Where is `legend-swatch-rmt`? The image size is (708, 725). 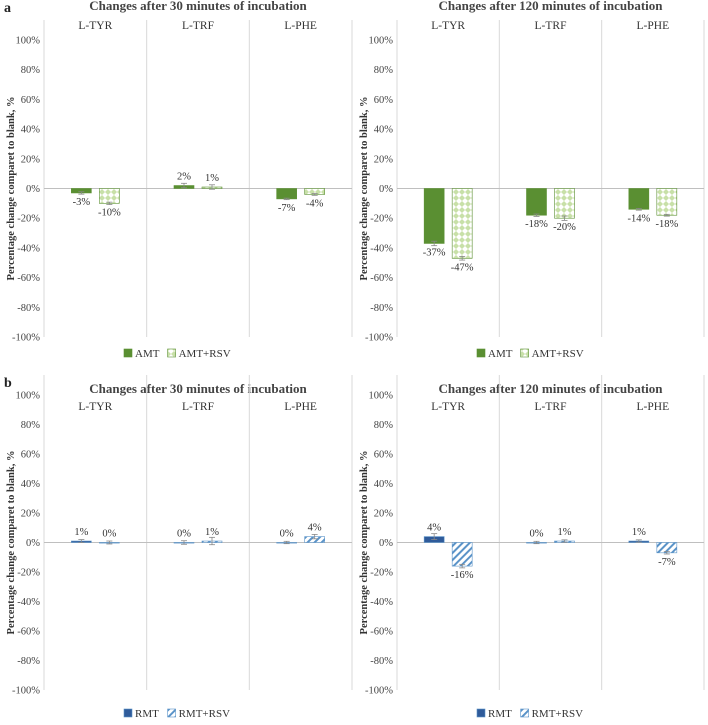
legend-swatch-rmt is located at coordinates (128, 713).